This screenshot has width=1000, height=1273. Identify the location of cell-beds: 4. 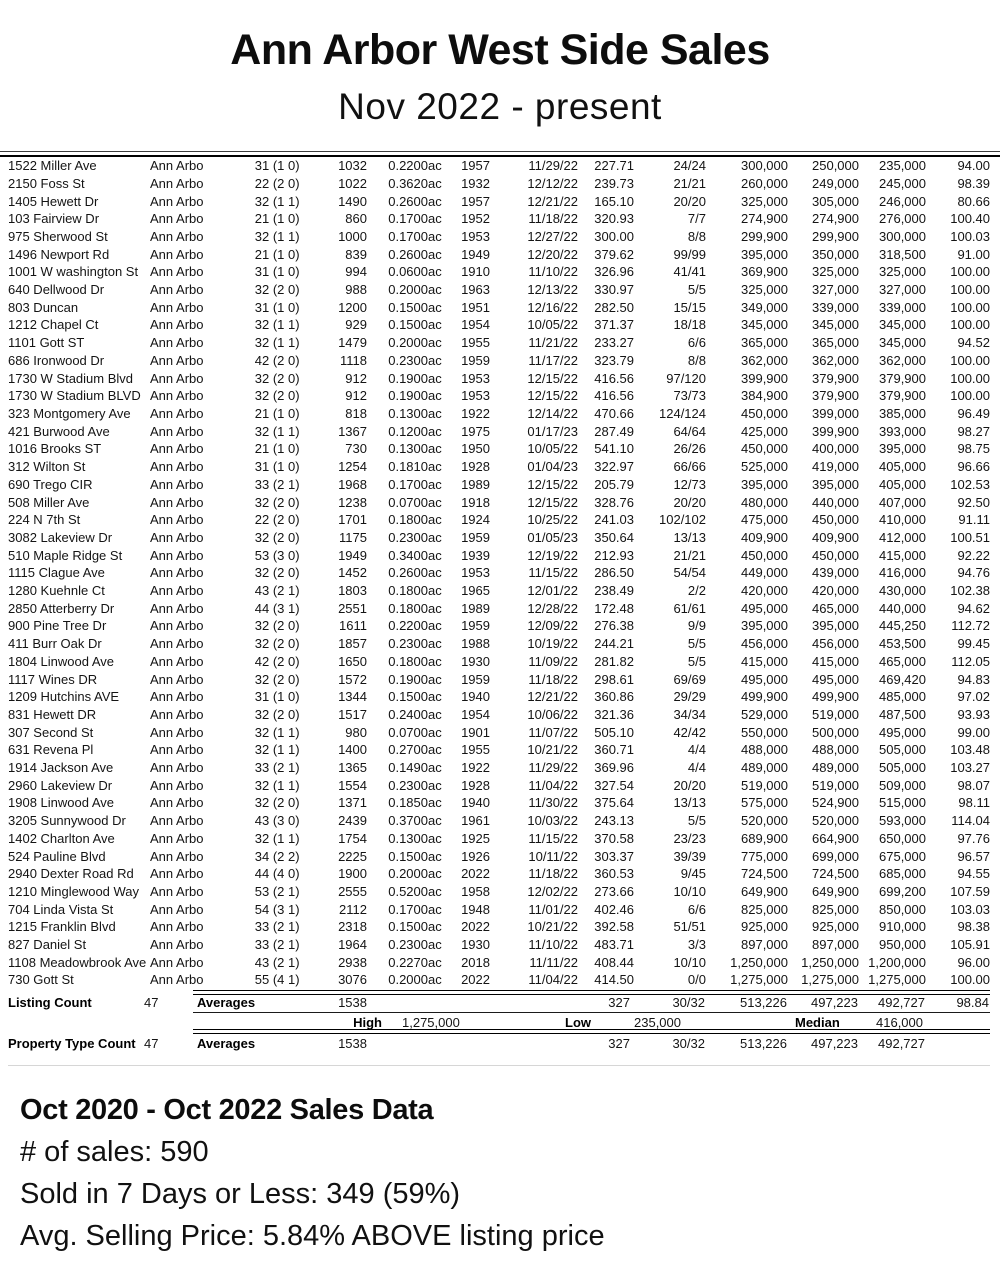
(258, 962).